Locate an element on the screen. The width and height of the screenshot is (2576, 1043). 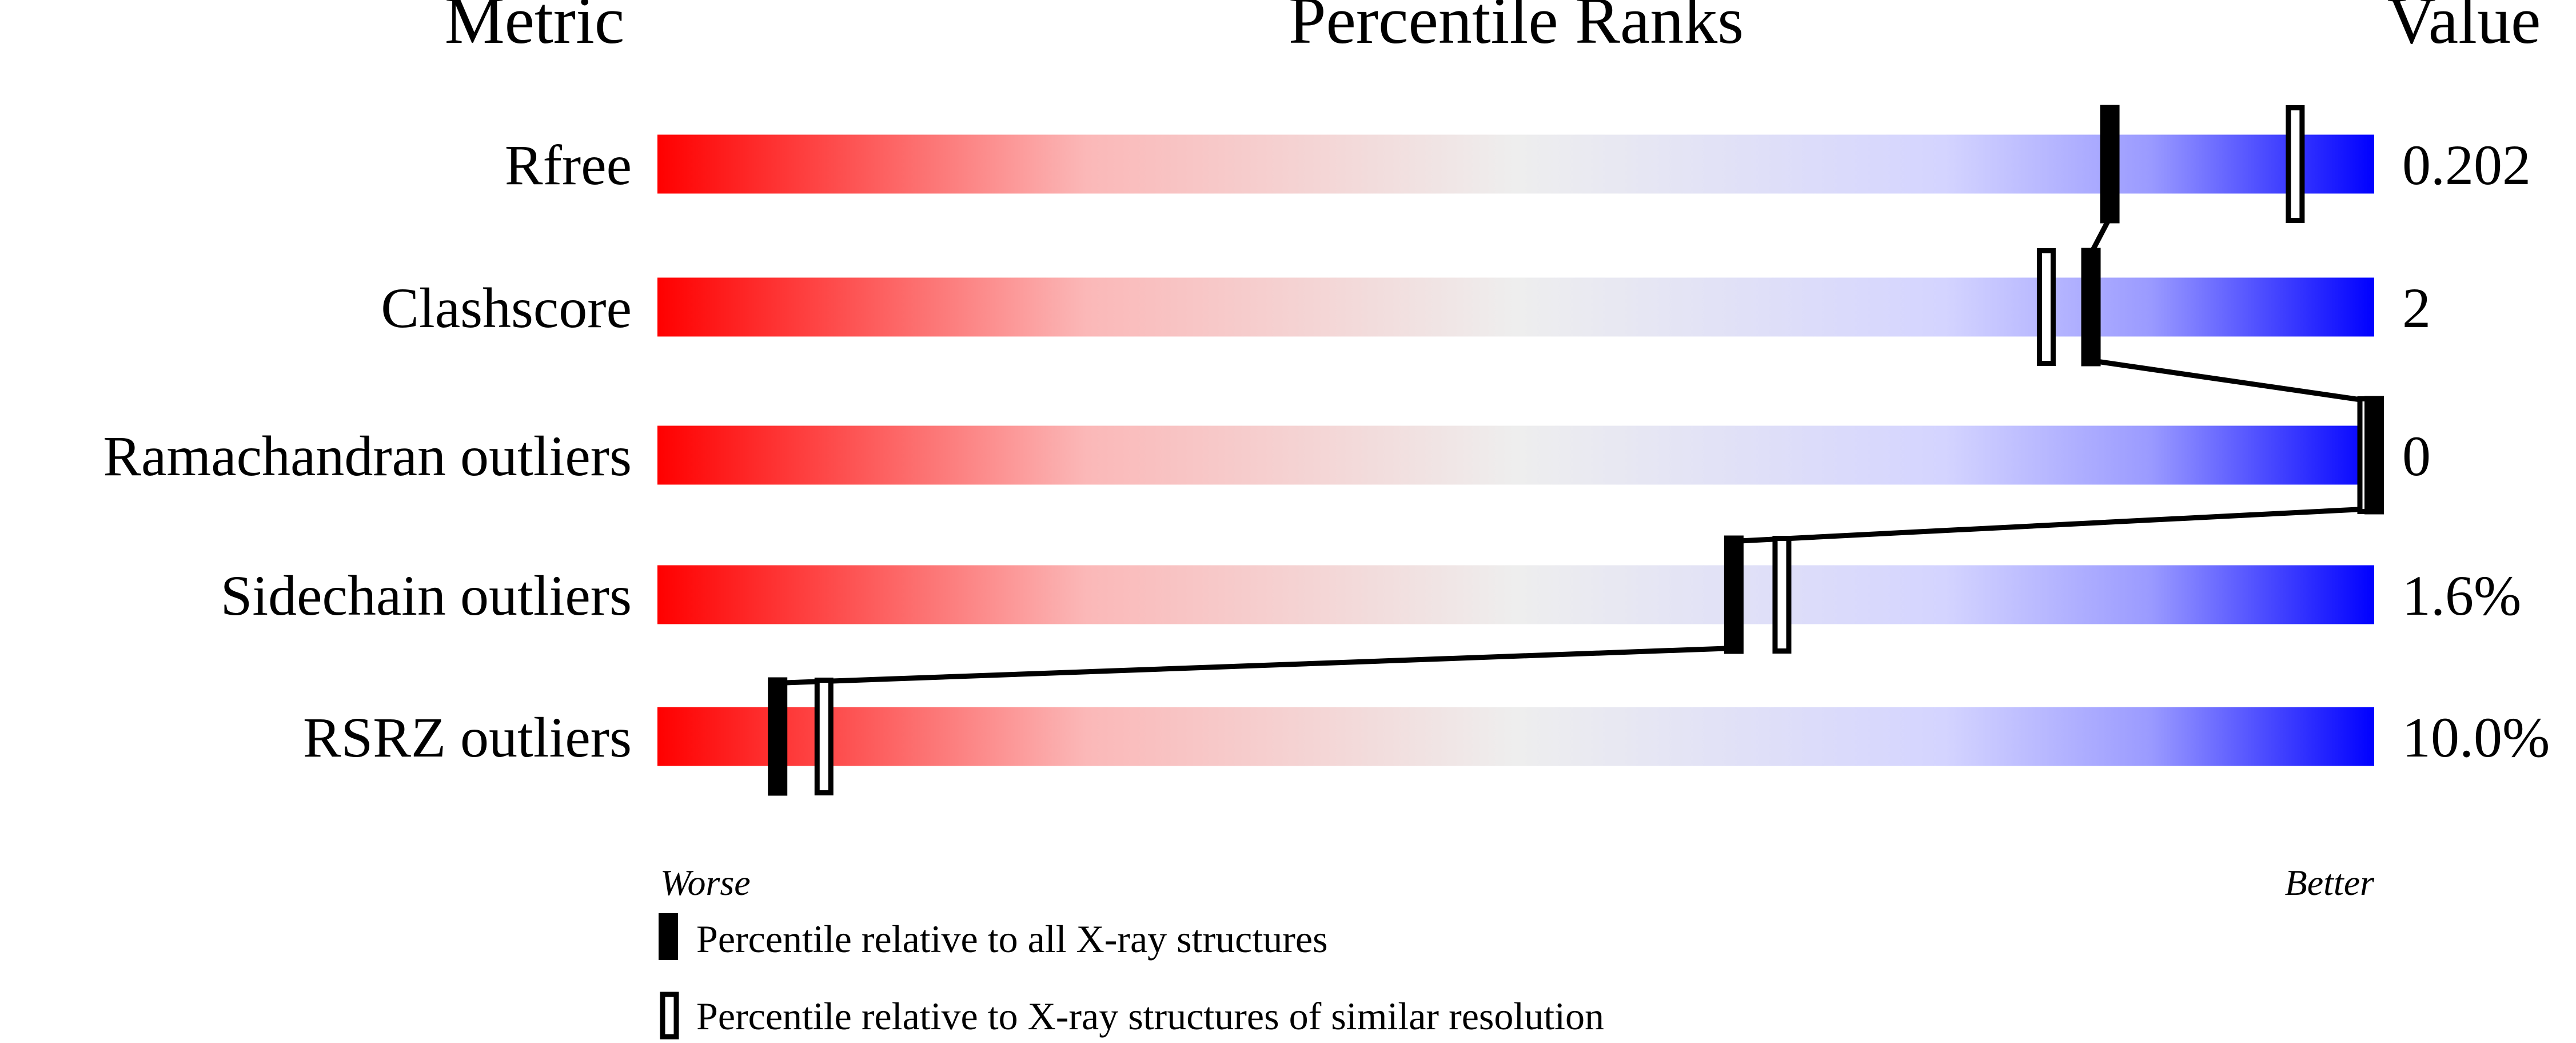
header-value: Value is located at coordinates (2464, 29).